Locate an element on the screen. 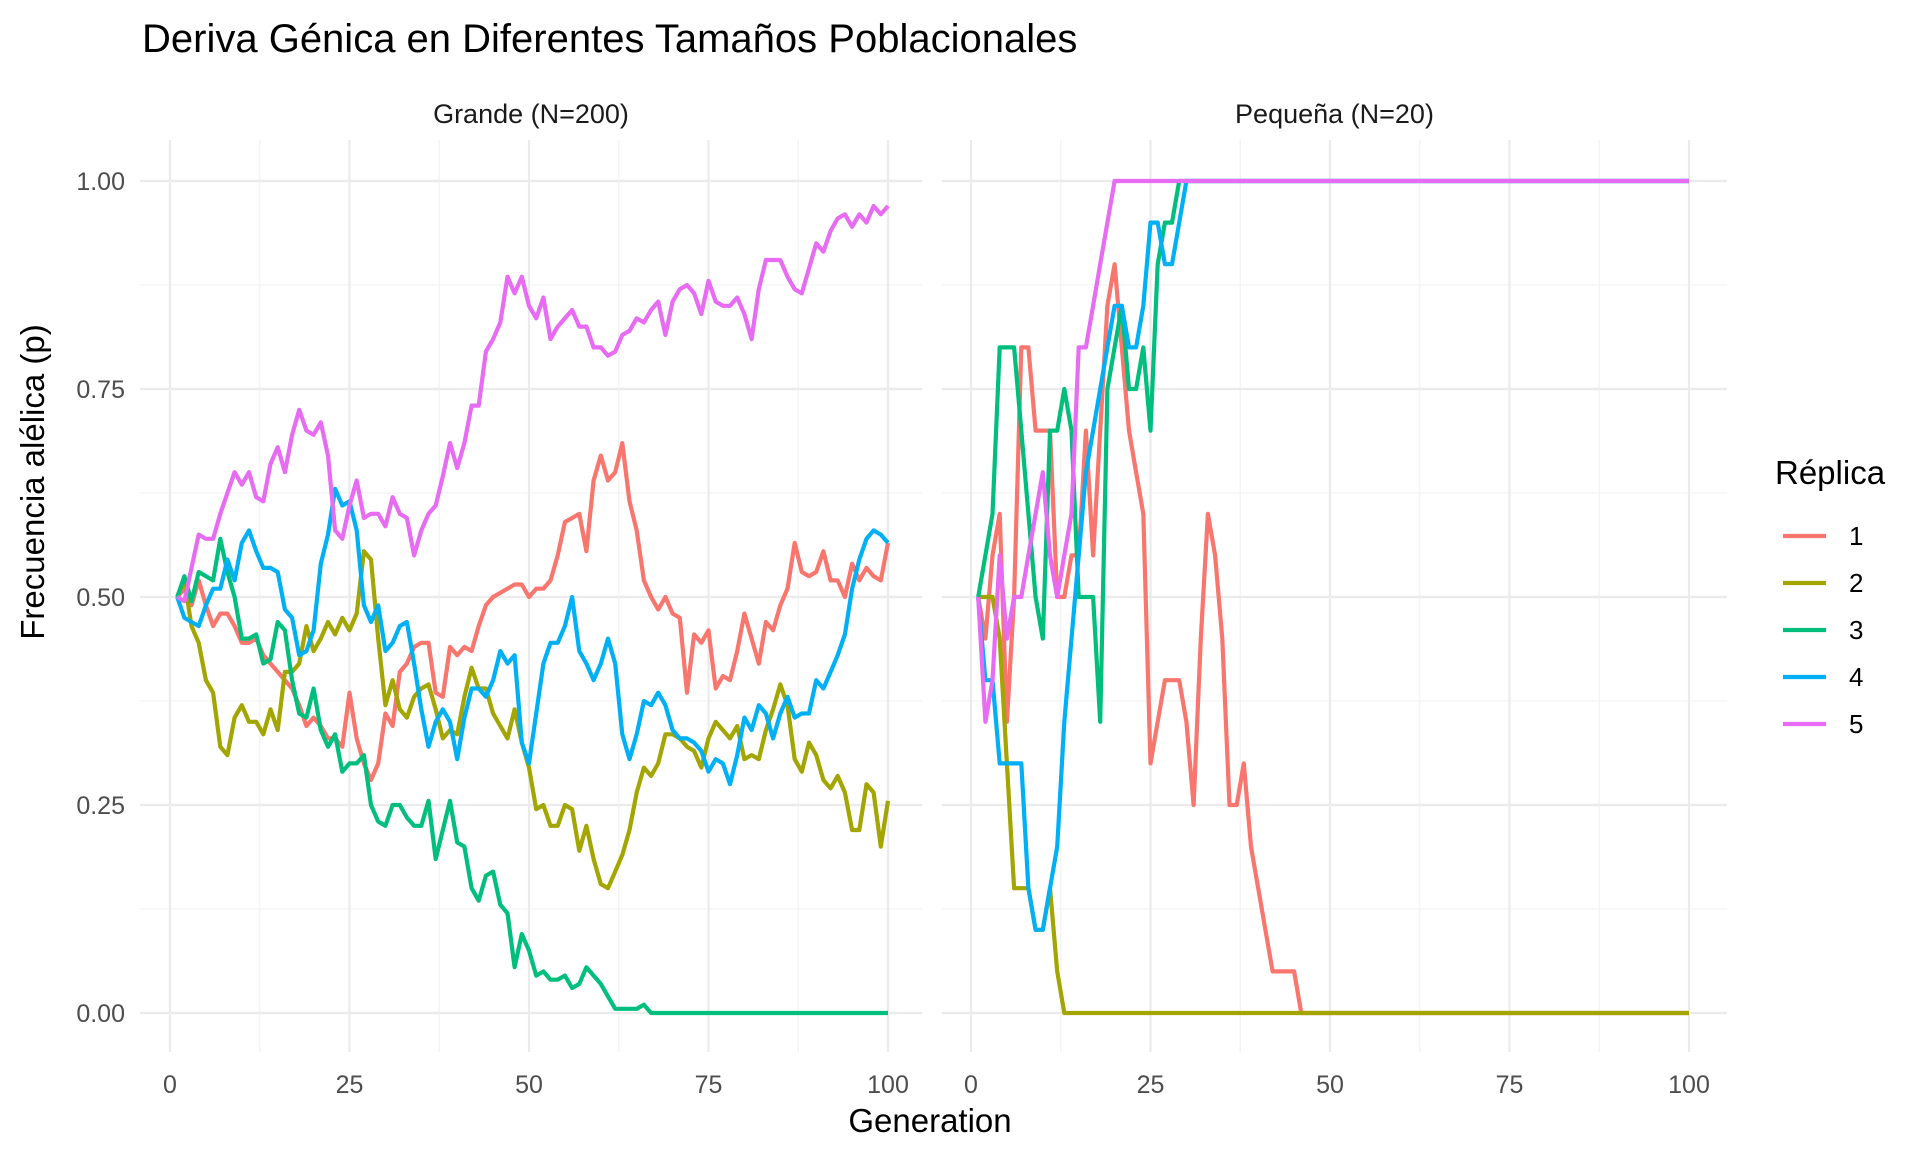  y-tick-label: 0.25 is located at coordinates (100, 806).